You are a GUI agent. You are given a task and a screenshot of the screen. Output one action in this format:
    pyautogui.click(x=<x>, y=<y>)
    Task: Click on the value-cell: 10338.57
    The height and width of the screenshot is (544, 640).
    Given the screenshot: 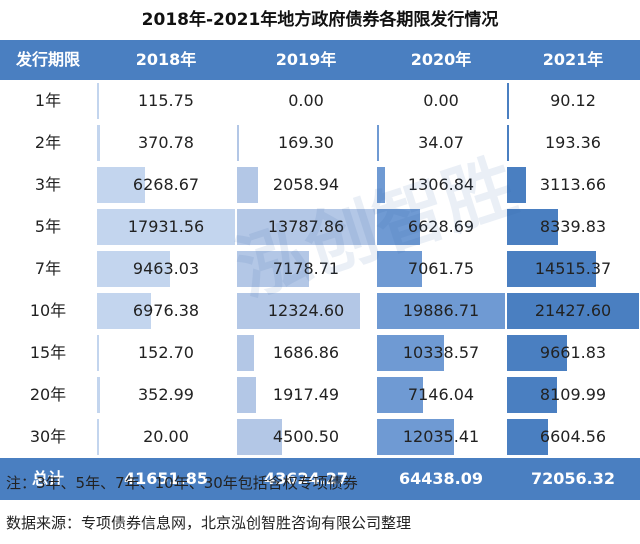 What is the action you would take?
    pyautogui.click(x=441, y=353)
    